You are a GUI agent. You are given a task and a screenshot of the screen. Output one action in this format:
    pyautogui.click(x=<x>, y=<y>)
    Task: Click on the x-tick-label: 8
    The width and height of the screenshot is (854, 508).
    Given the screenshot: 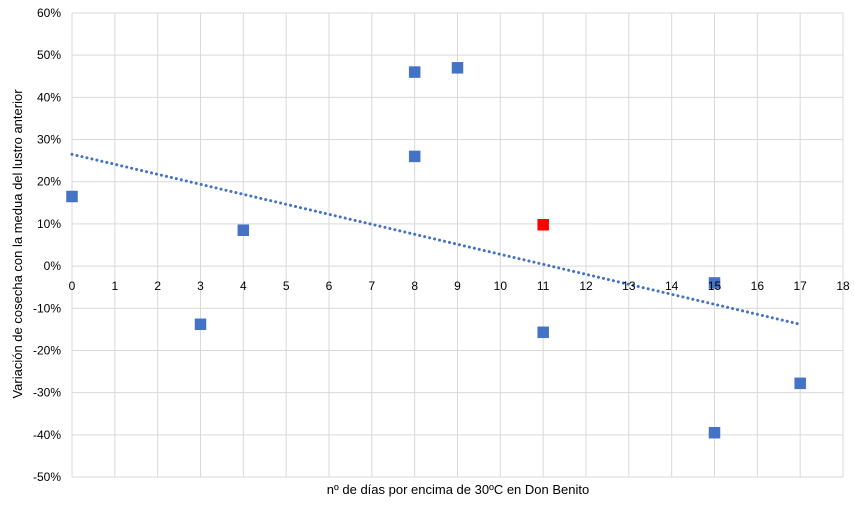 What is the action you would take?
    pyautogui.click(x=414, y=286)
    